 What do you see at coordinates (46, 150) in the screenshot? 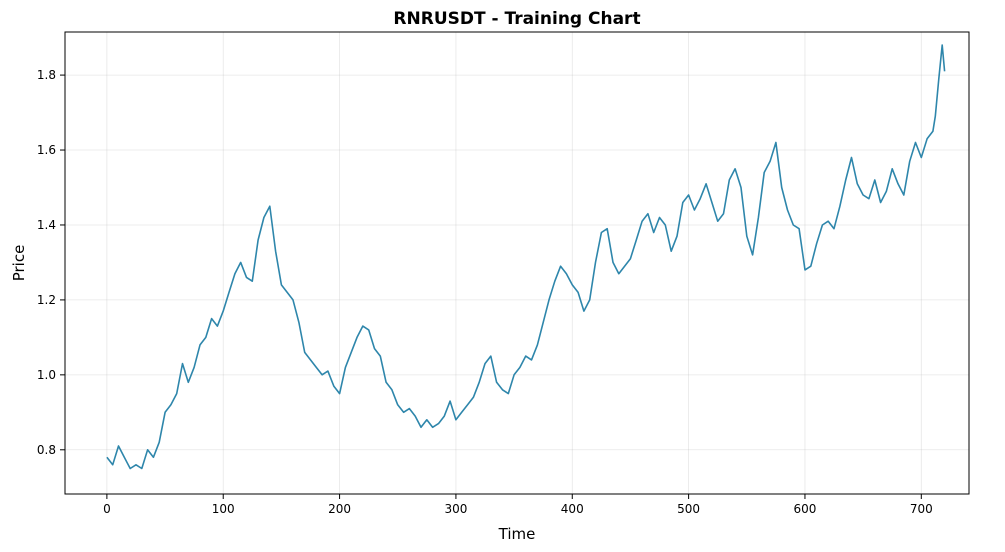
I see `y-tick-label: 1.6` at bounding box center [46, 150].